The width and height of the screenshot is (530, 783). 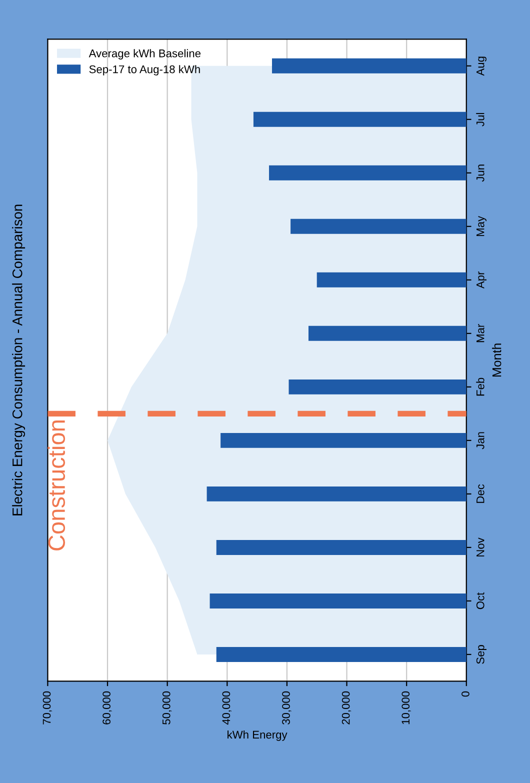 What do you see at coordinates (480, 601) in the screenshot?
I see `y-tick-label: Oct` at bounding box center [480, 601].